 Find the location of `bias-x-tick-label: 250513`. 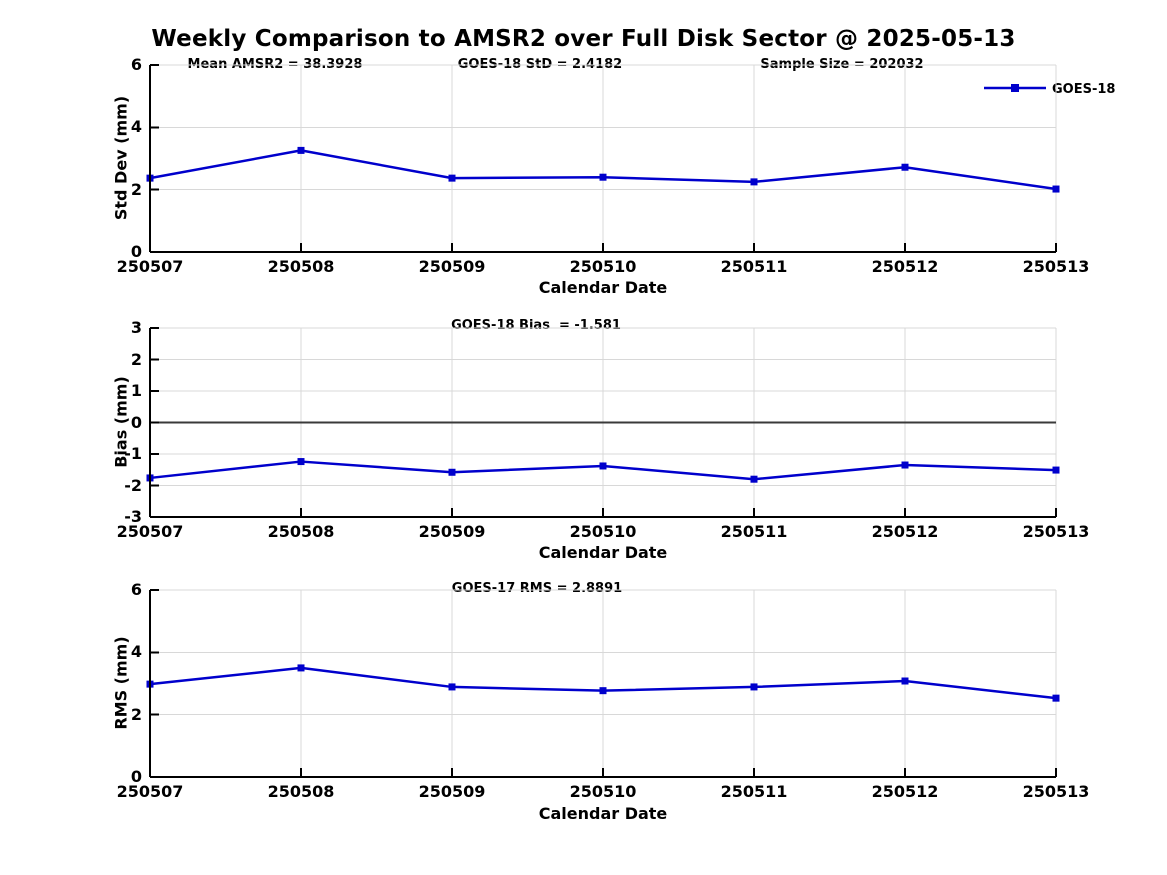

bias-x-tick-label: 250513 is located at coordinates (1056, 531).